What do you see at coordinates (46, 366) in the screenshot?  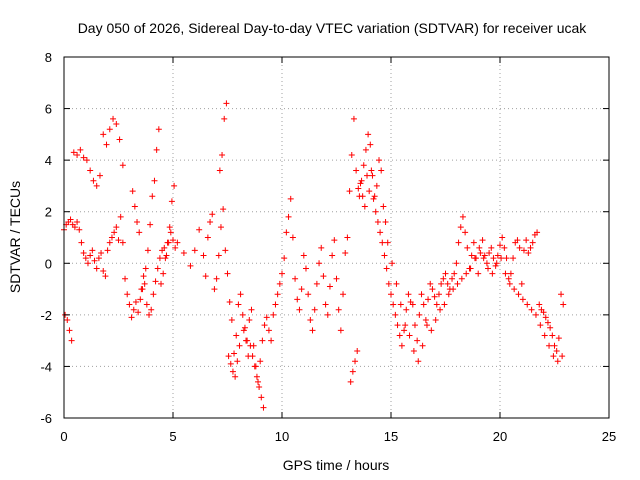 I see `y-tick-label: -4` at bounding box center [46, 366].